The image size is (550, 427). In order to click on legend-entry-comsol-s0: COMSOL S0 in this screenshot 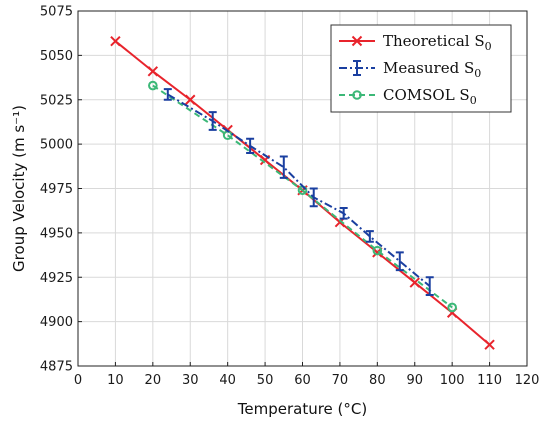, I will do `click(408, 96)`.